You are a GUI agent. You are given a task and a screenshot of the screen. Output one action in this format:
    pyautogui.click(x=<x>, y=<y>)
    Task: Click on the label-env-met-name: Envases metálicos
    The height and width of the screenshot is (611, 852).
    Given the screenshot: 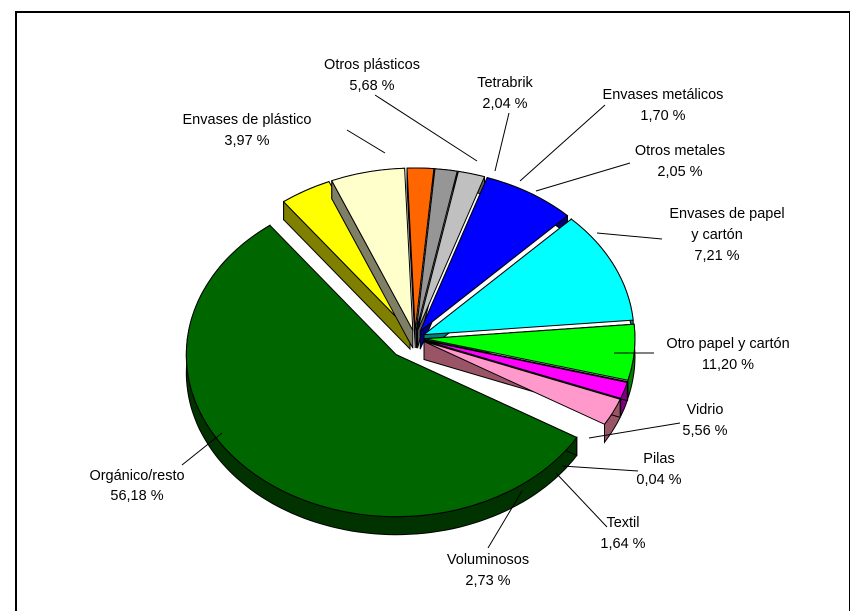 What is the action you would take?
    pyautogui.click(x=663, y=95)
    